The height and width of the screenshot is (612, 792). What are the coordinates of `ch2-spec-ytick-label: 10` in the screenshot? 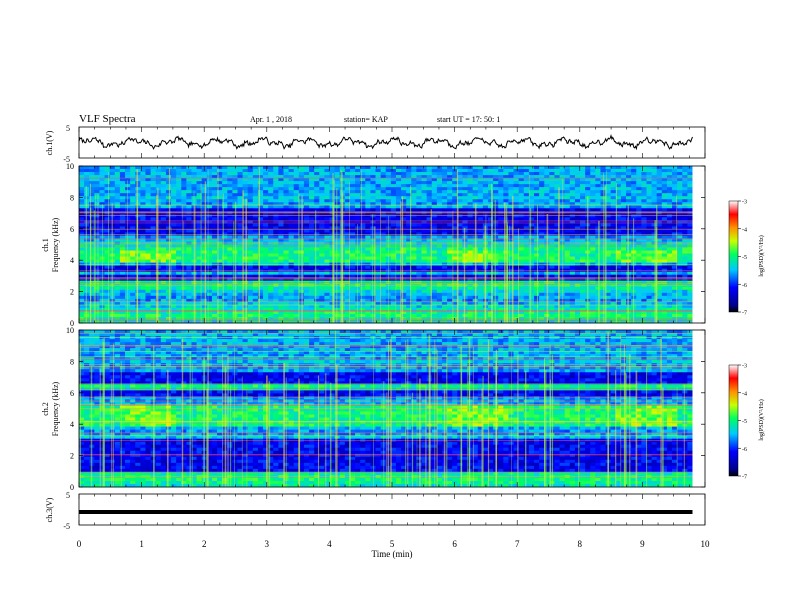 It's located at (70, 330).